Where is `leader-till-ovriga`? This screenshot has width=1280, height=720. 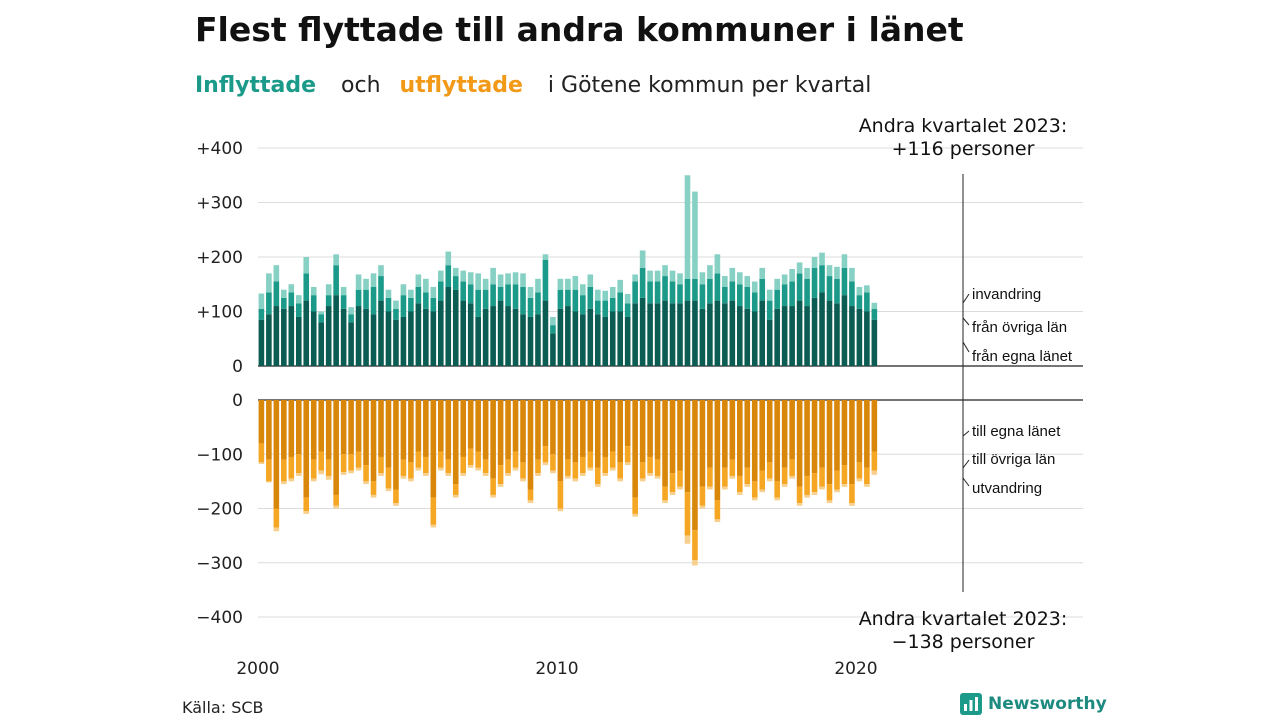
leader-till-ovriga is located at coordinates (966, 464).